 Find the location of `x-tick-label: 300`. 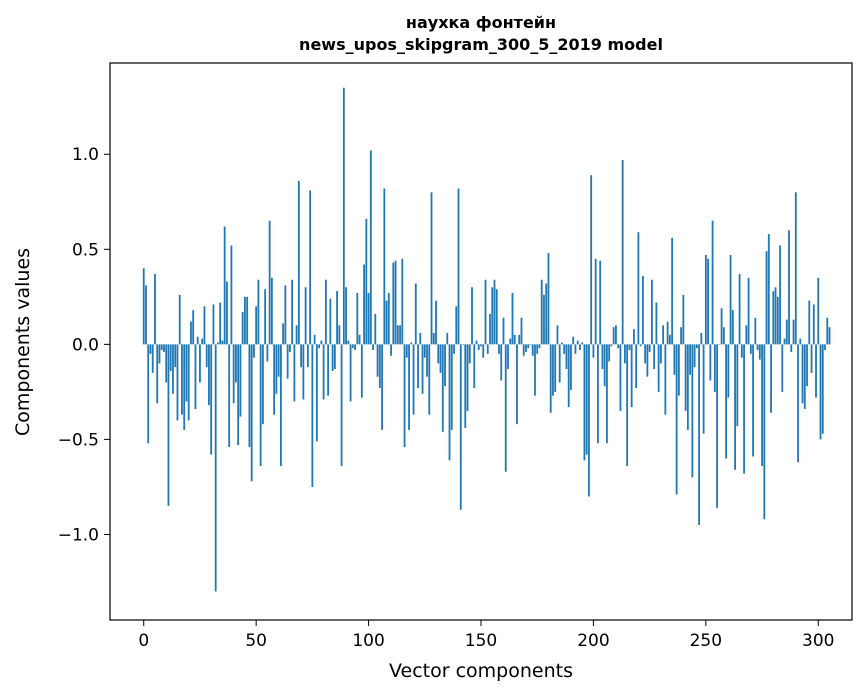

x-tick-label: 300 is located at coordinates (818, 641).